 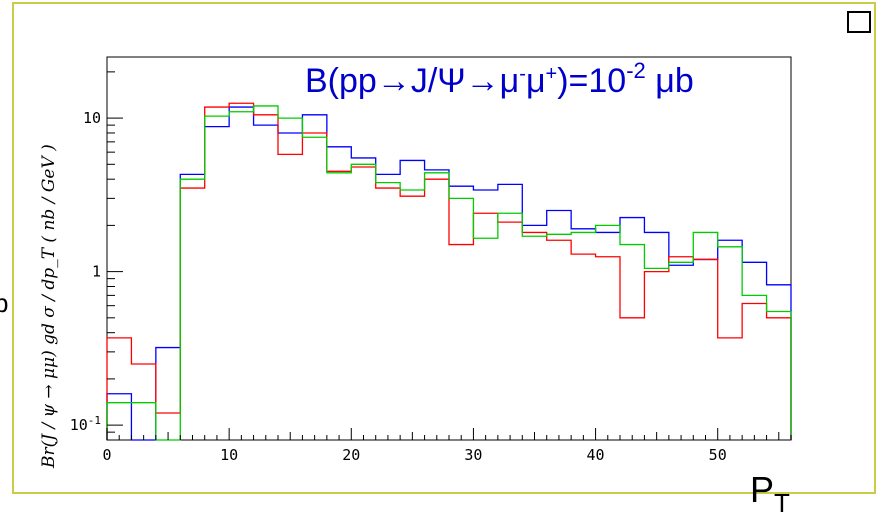 I want to click on x-tick-label: 0, so click(x=106, y=455).